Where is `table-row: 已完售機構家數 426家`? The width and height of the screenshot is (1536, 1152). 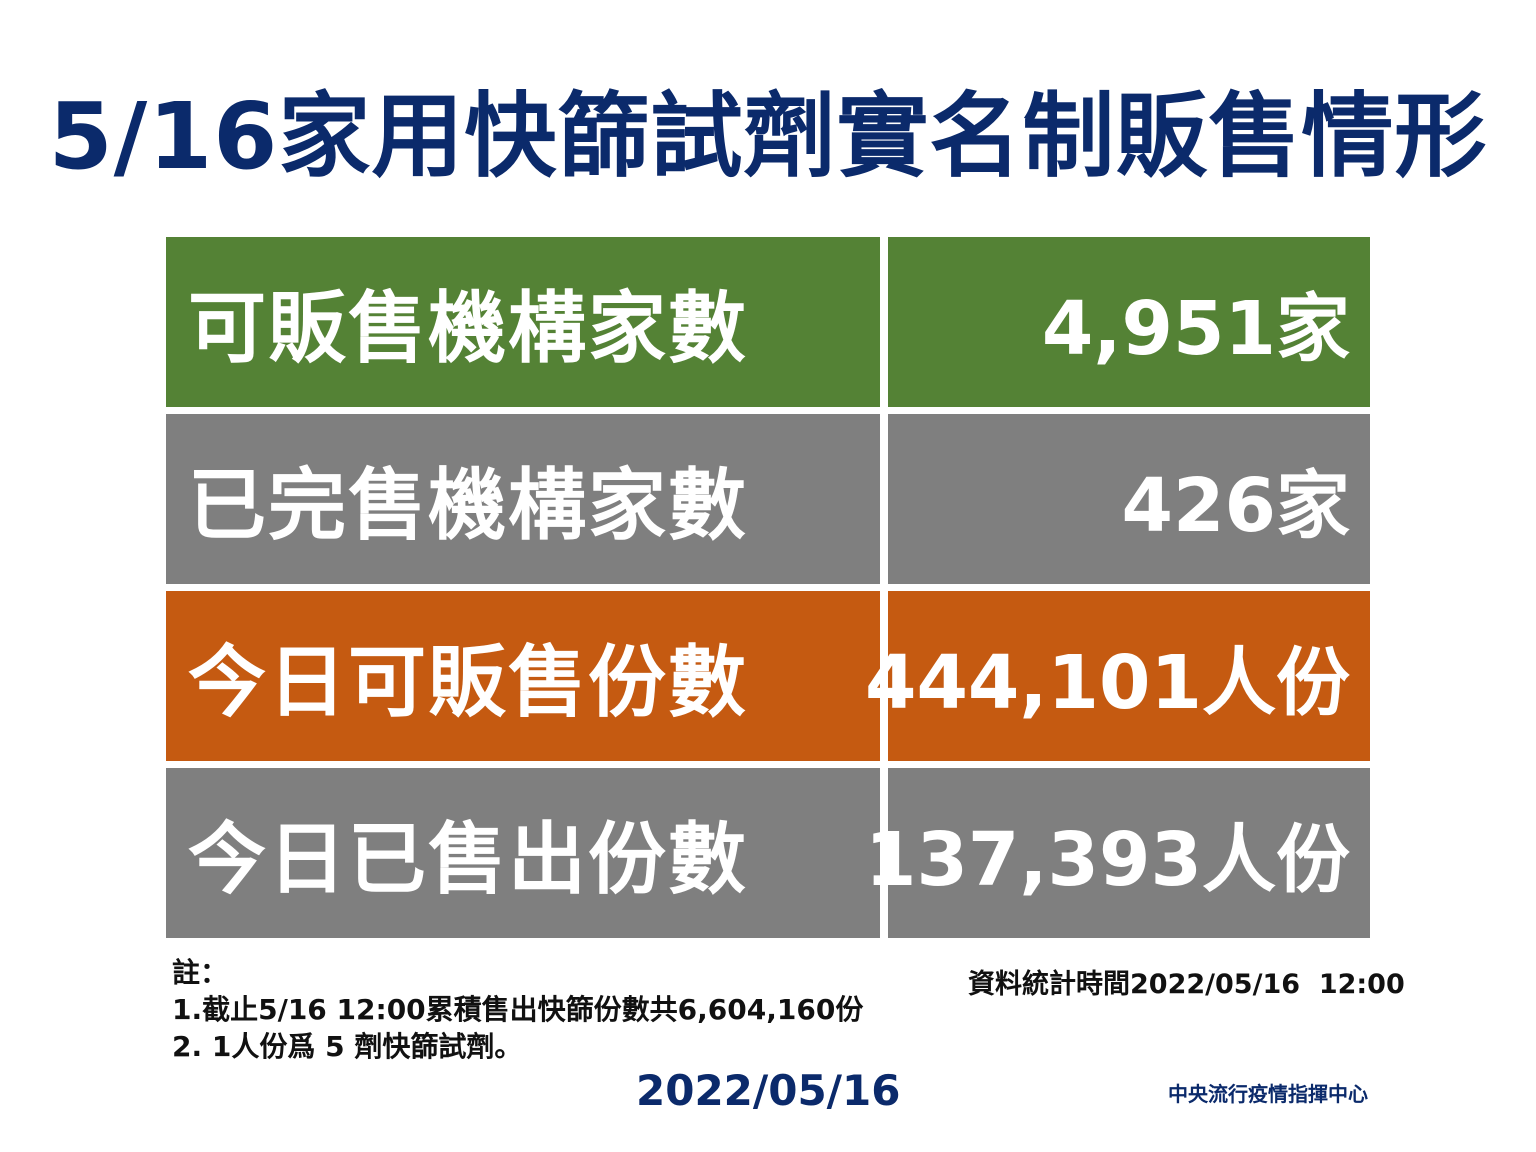
table-row: 已完售機構家數 426家 is located at coordinates (768, 499).